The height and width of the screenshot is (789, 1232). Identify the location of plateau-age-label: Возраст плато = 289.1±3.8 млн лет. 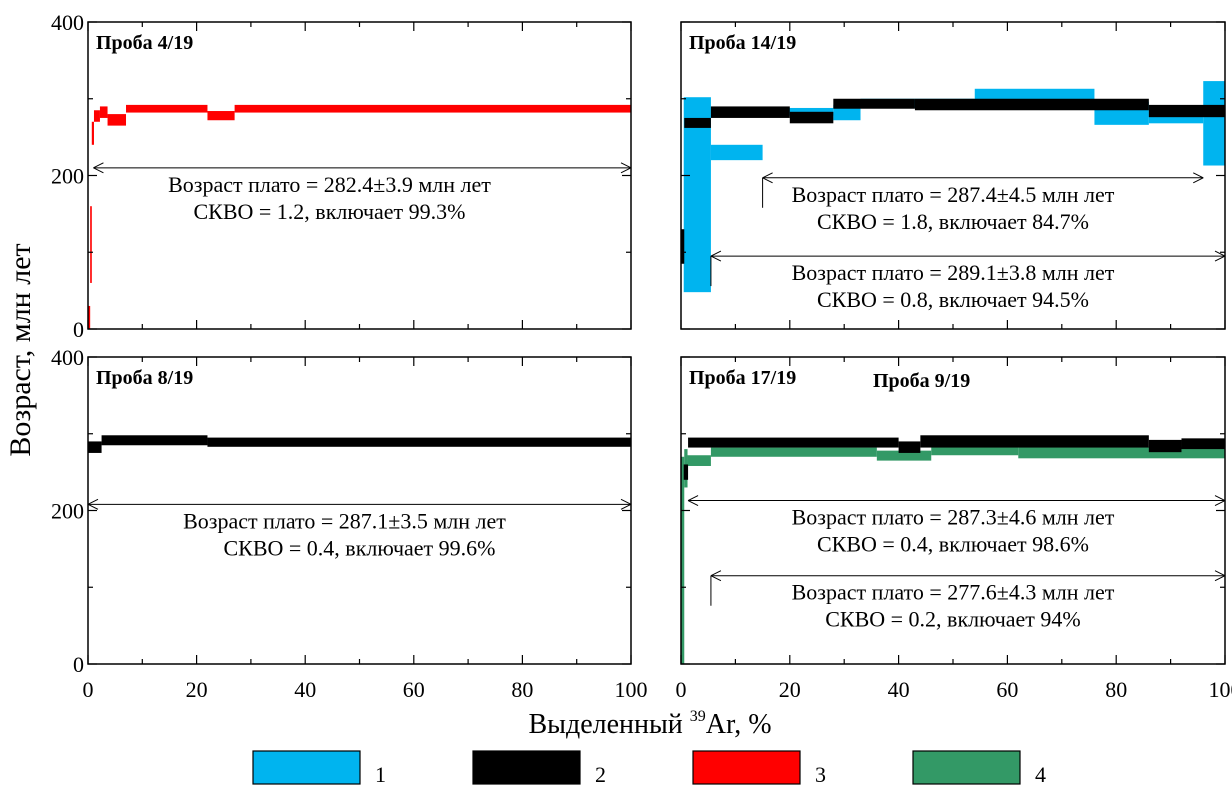
(953, 272).